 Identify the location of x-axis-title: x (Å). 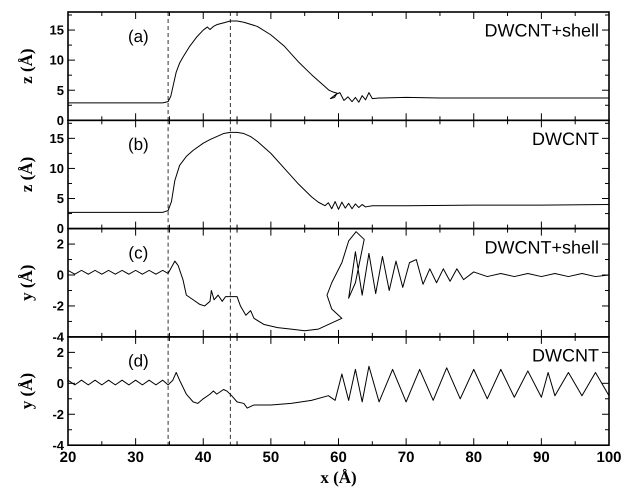
(338, 478).